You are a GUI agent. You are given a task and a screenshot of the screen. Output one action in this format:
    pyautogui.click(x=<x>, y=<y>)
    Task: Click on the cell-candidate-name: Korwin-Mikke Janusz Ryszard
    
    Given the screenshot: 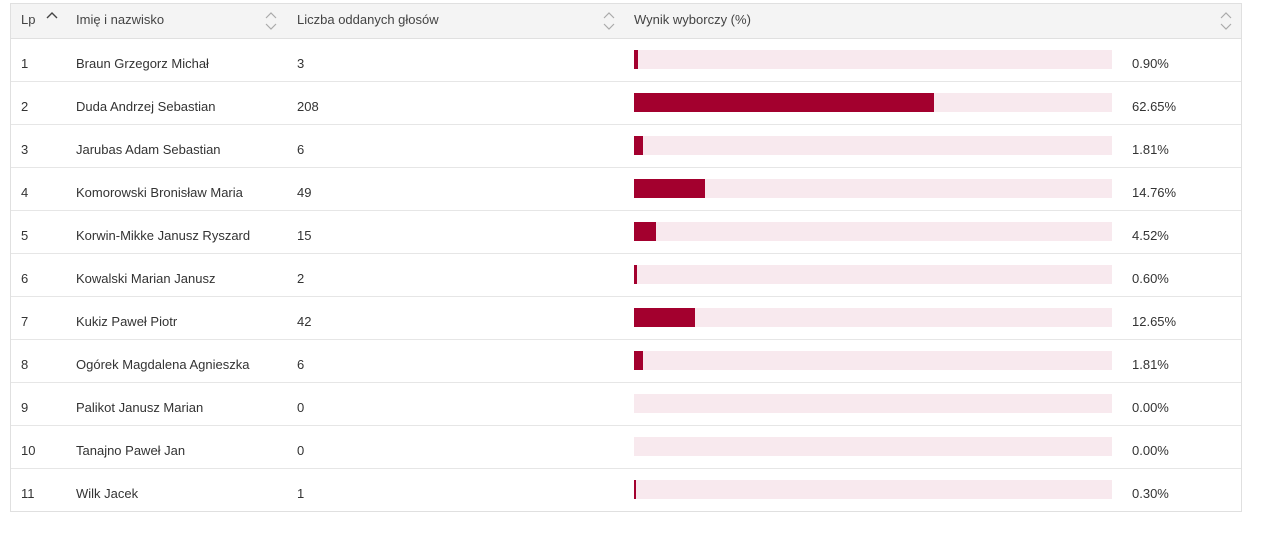 What is the action you would take?
    pyautogui.click(x=163, y=235)
    